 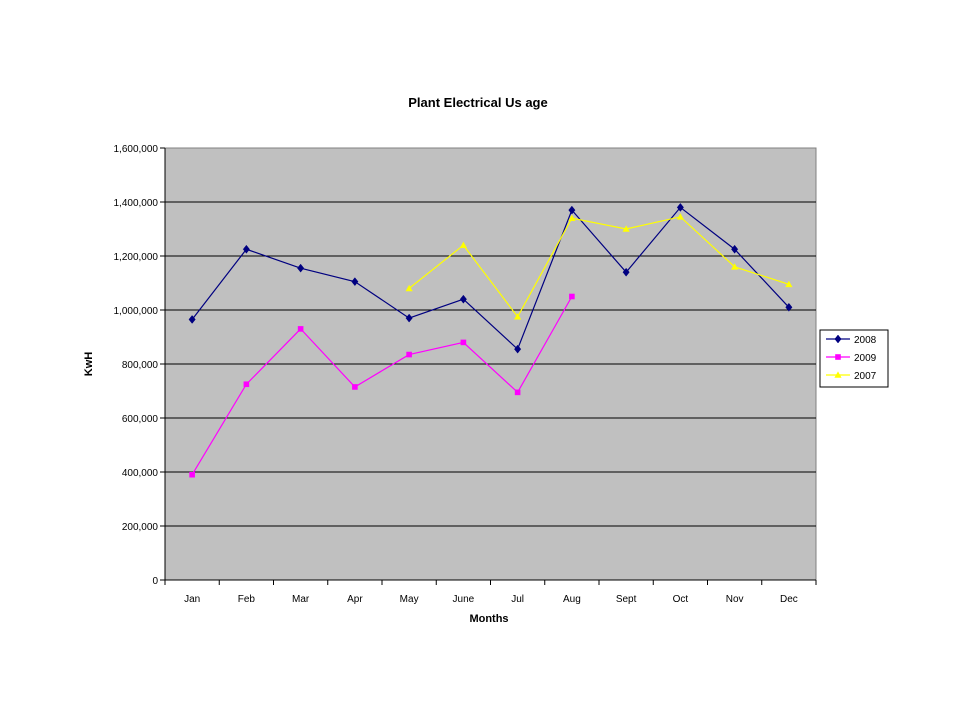 What do you see at coordinates (140, 419) in the screenshot?
I see `y-tick-label: 600,000` at bounding box center [140, 419].